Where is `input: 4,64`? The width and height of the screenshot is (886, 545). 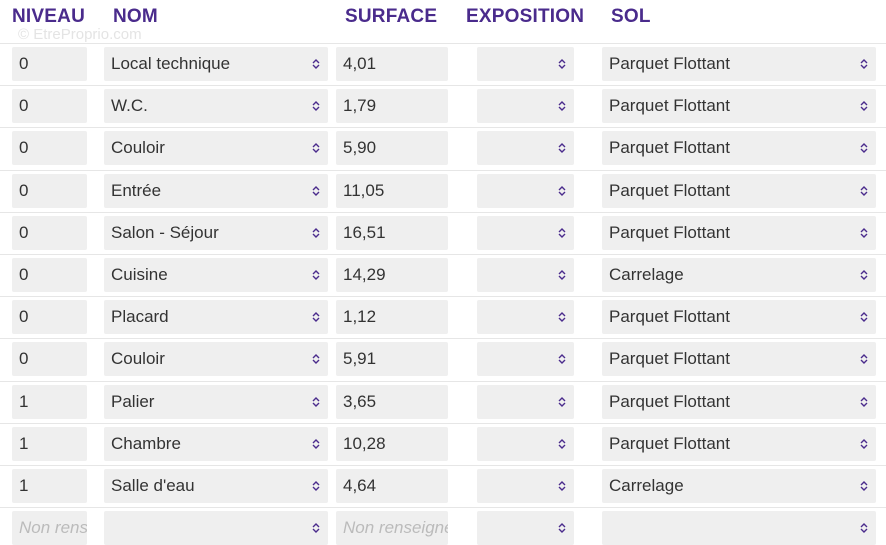 input: 4,64 is located at coordinates (392, 486).